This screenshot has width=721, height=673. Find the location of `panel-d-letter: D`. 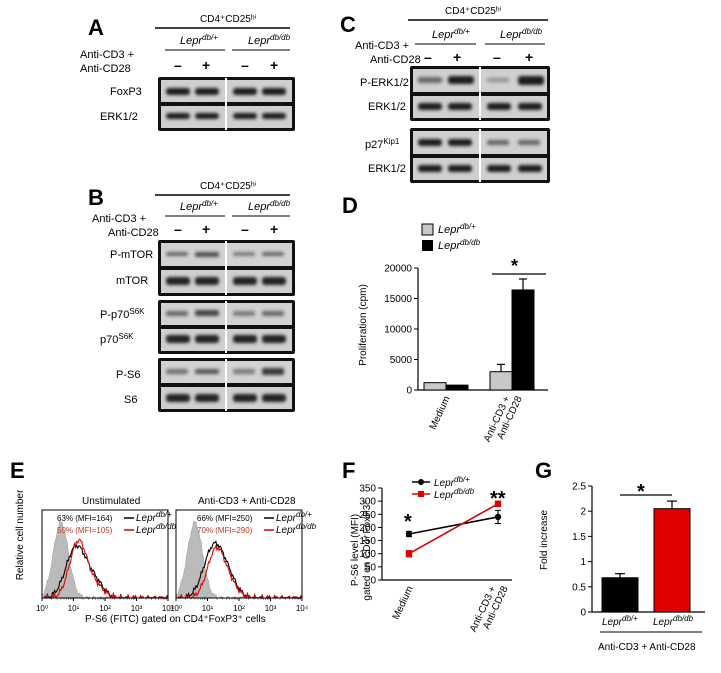

panel-d-letter: D is located at coordinates (350, 205).